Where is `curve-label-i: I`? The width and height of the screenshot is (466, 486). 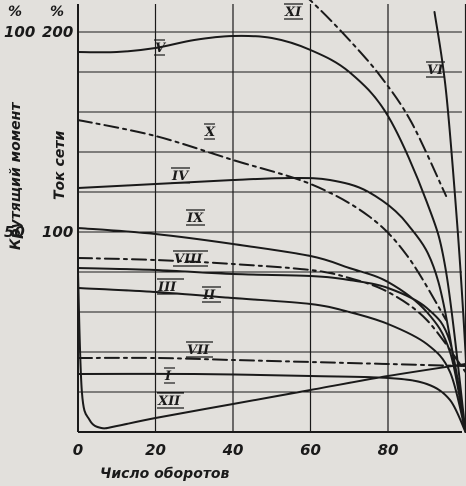
curve-label-i: I is located at coordinates (168, 376).